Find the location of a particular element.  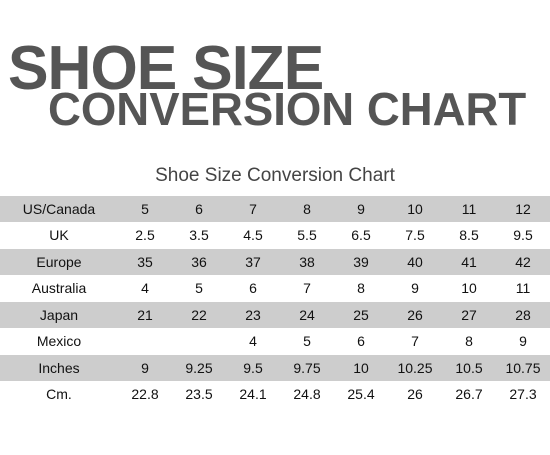

table-cell: 22 is located at coordinates (199, 314).